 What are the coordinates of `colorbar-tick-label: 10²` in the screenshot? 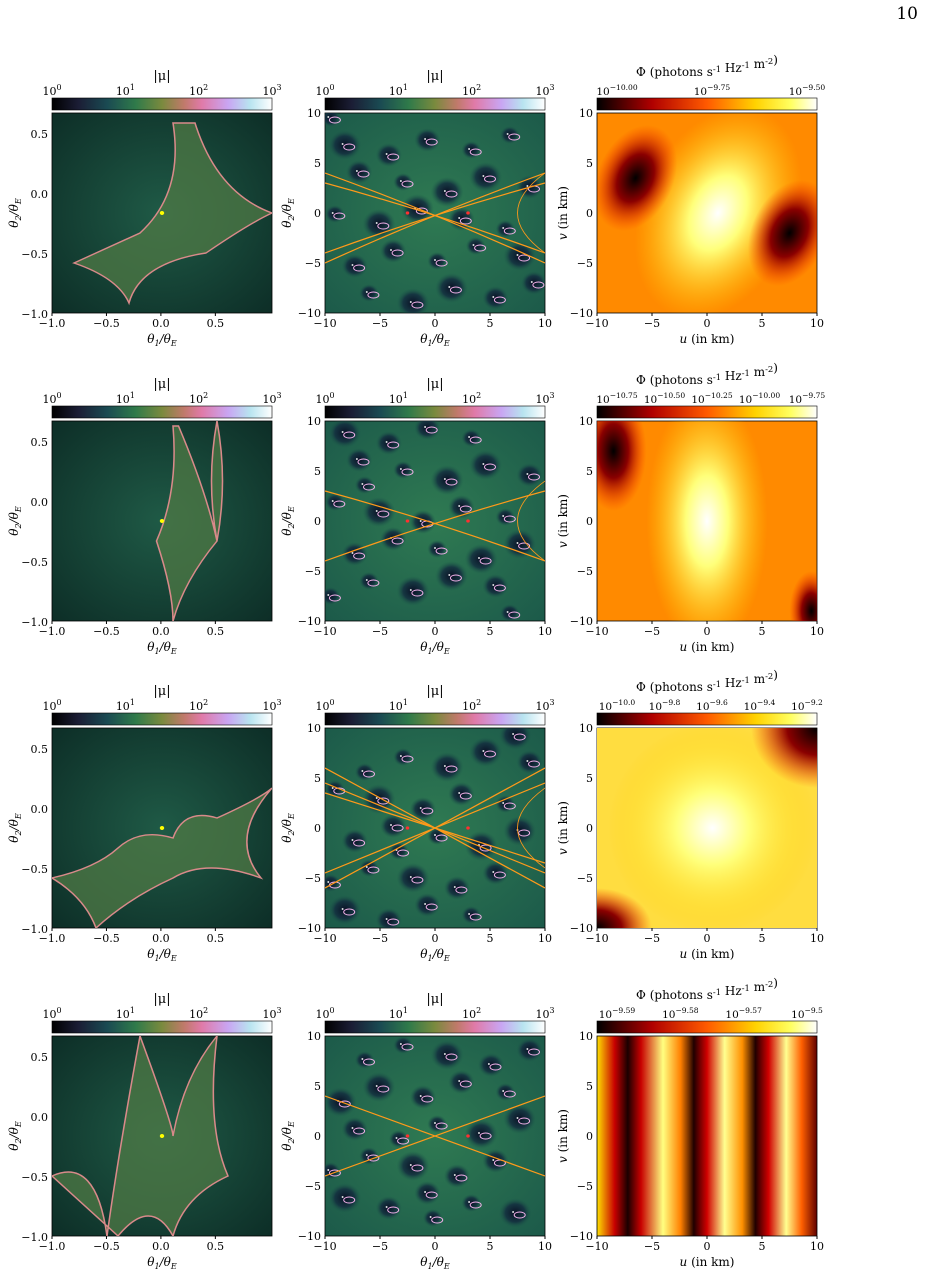 It's located at (198, 705).